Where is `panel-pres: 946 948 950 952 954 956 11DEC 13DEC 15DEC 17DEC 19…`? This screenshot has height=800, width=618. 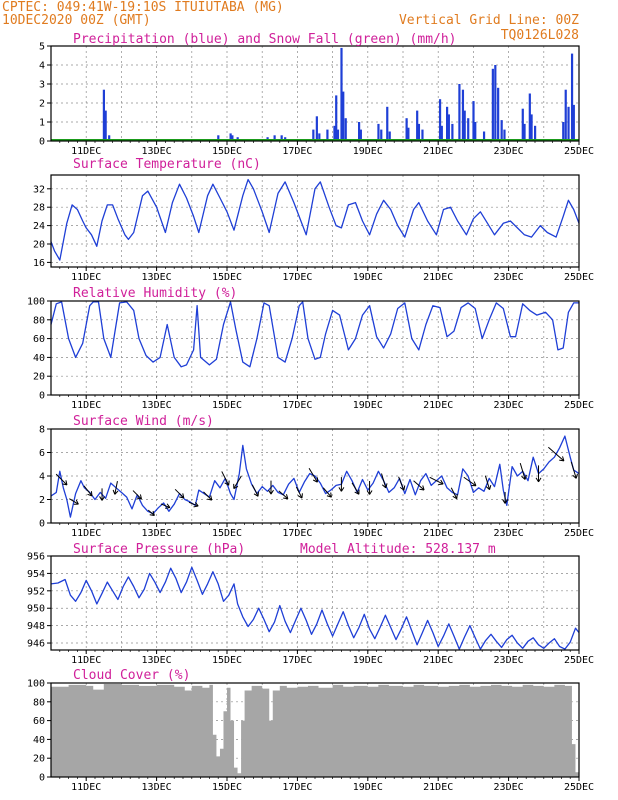 panel-pres: 946 948 950 952 954 956 11DEC 13DEC 15DEC 17DEC 19… is located at coordinates (310, 604).